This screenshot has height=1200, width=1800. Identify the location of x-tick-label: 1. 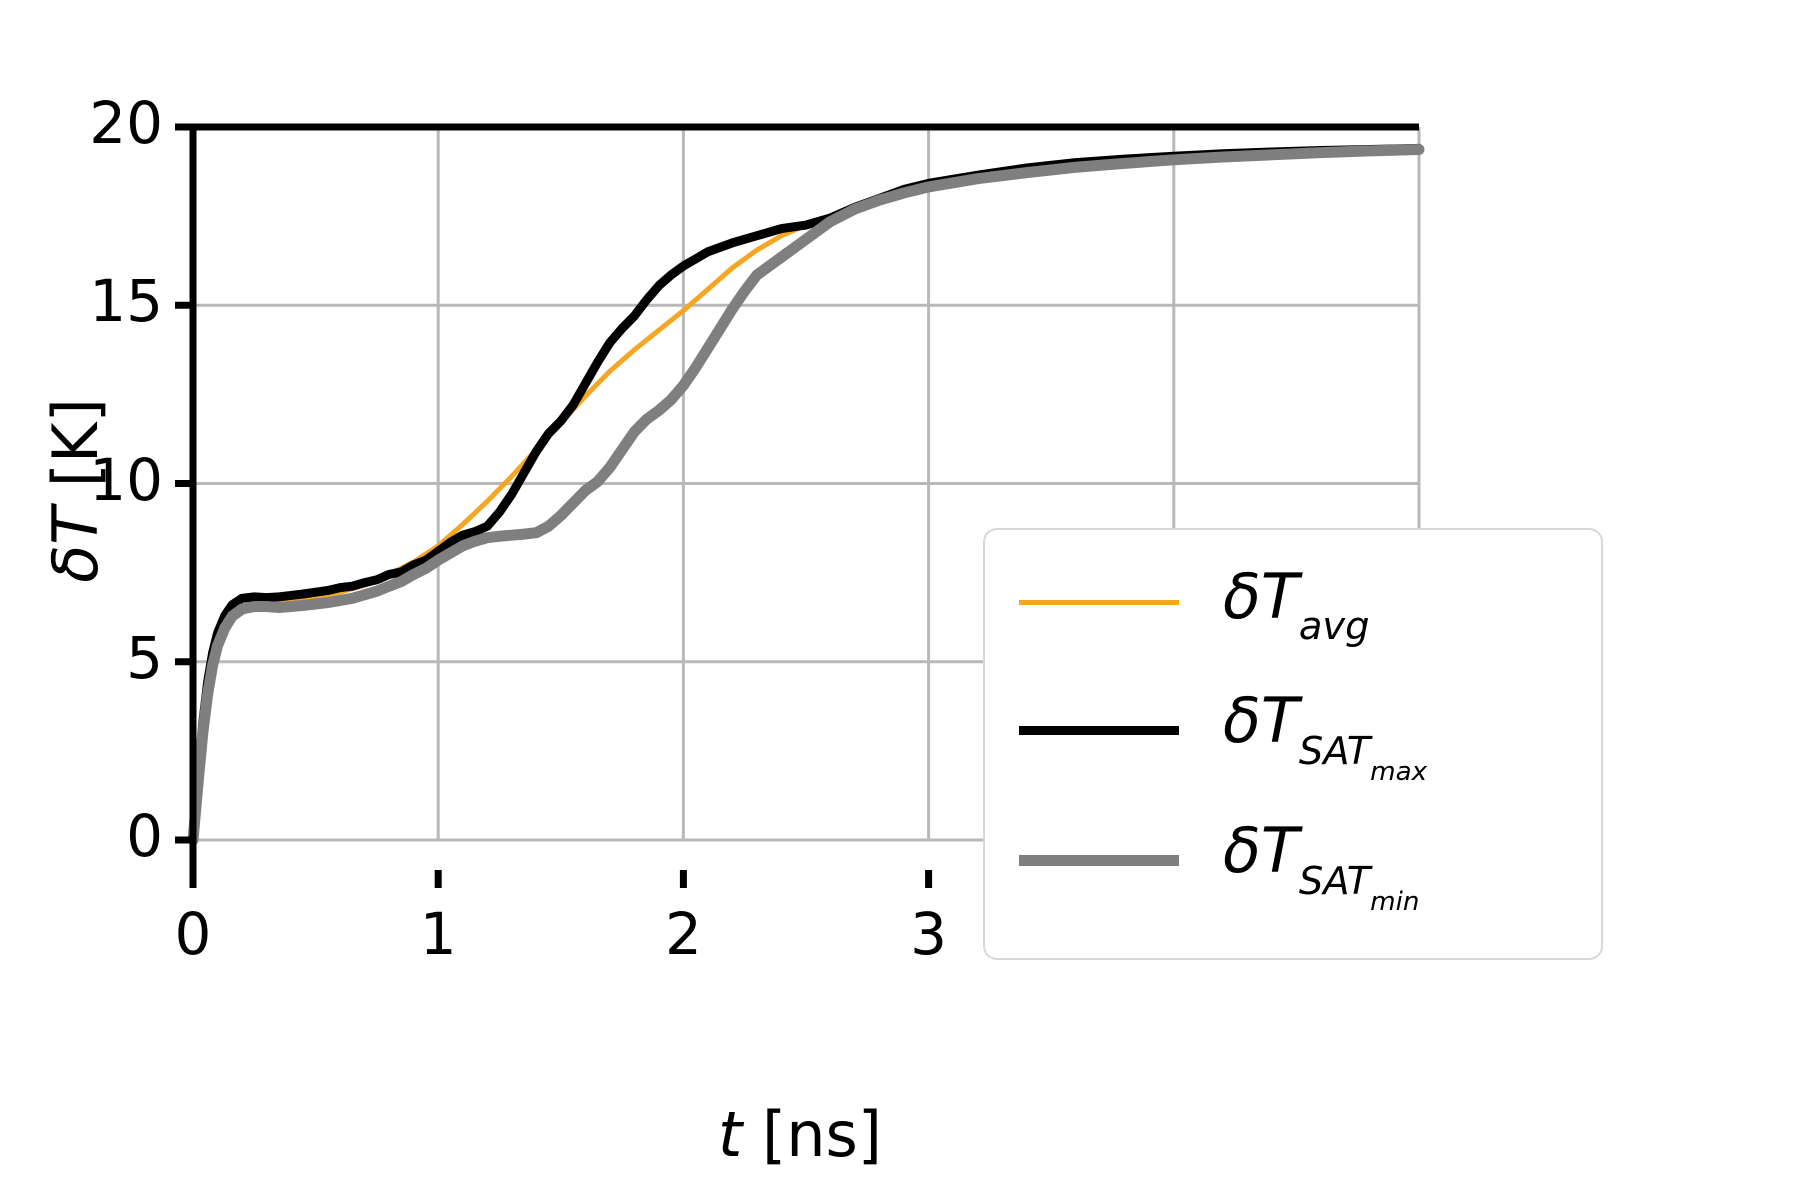
(438, 934).